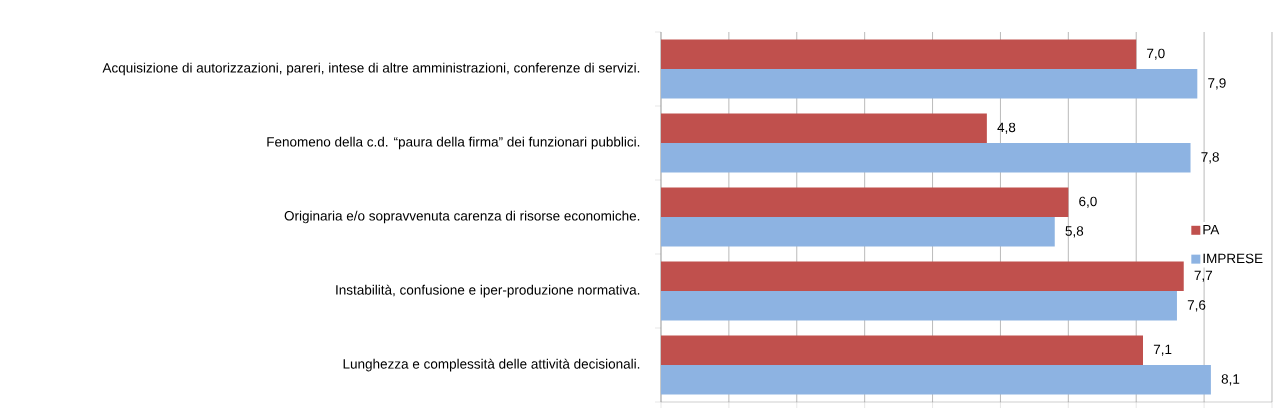  What do you see at coordinates (1074, 232) in the screenshot?
I see `data-label: 5,8` at bounding box center [1074, 232].